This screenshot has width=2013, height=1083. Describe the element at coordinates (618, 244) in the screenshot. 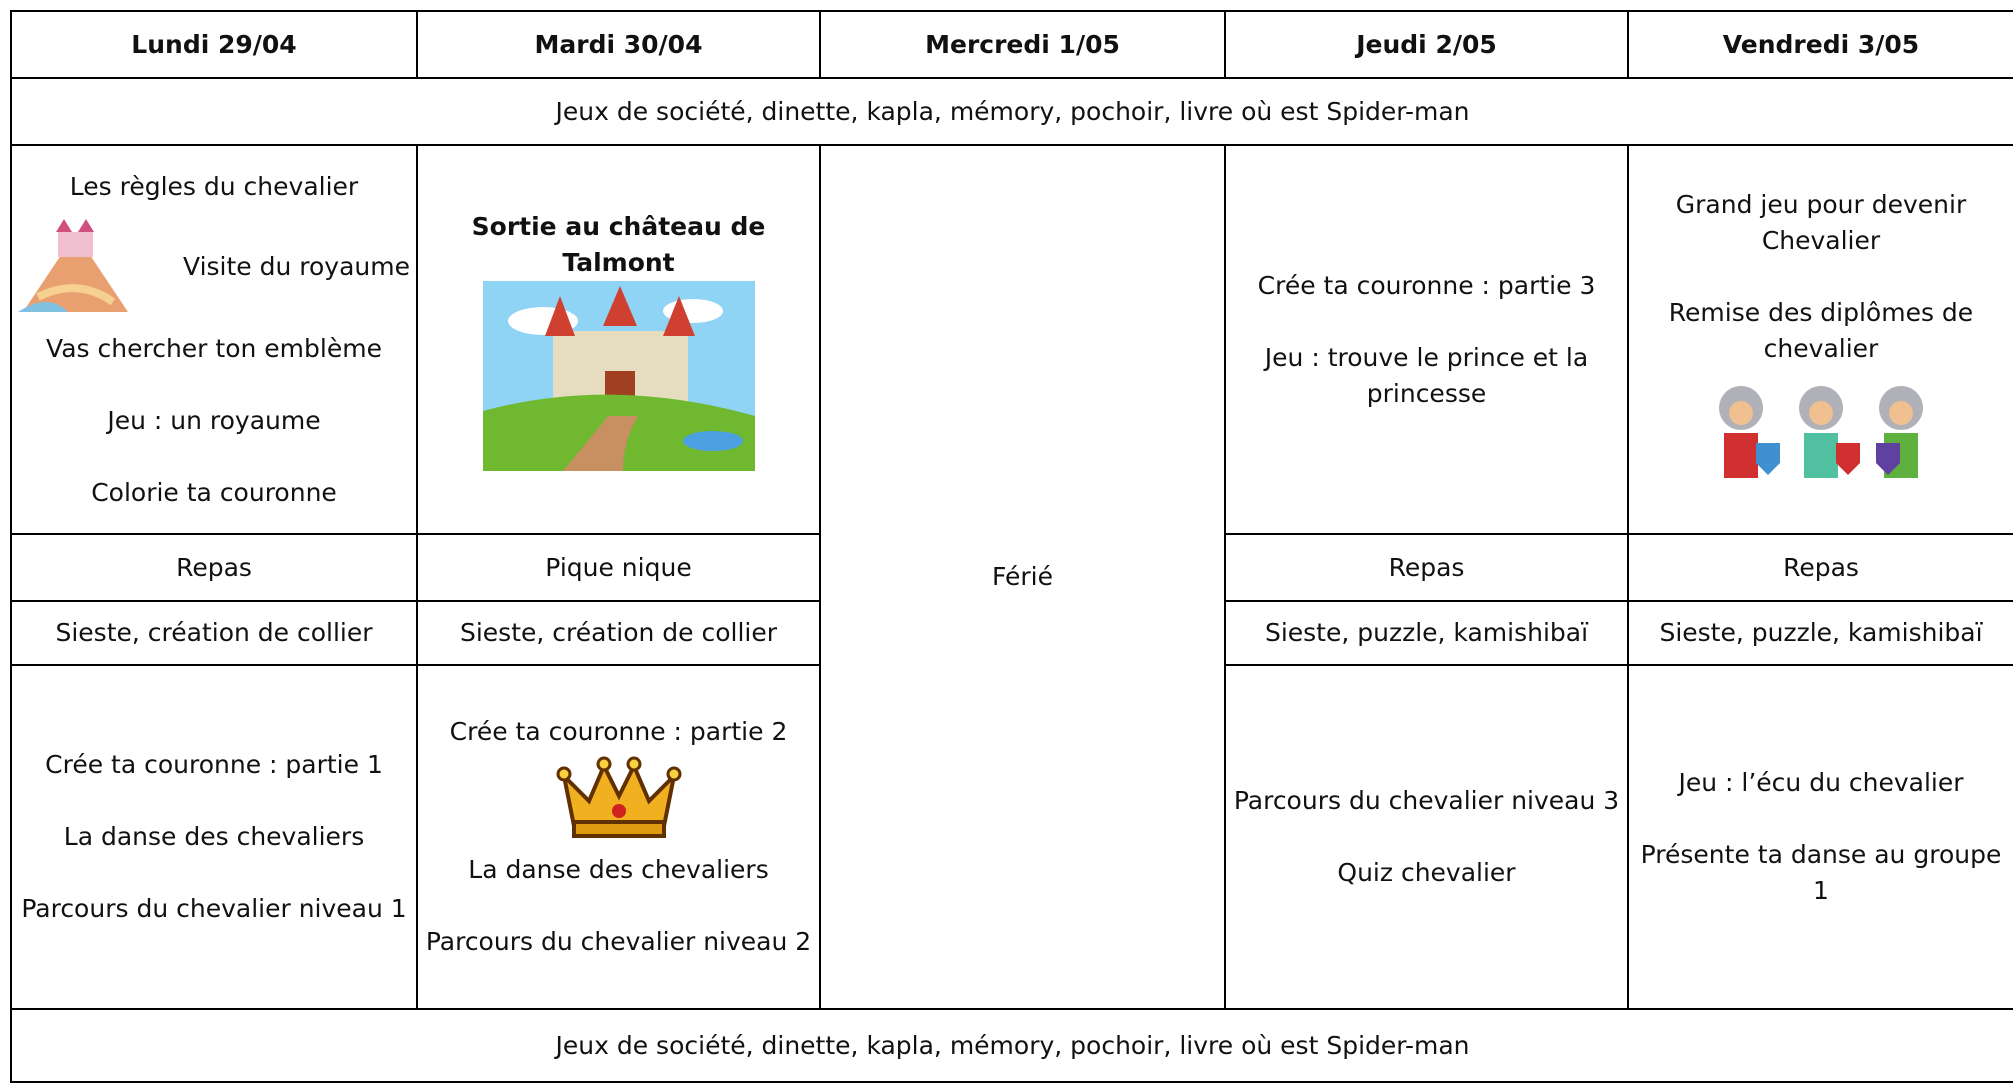

I see `outing-title: Sortie au château de Talmont` at that location.